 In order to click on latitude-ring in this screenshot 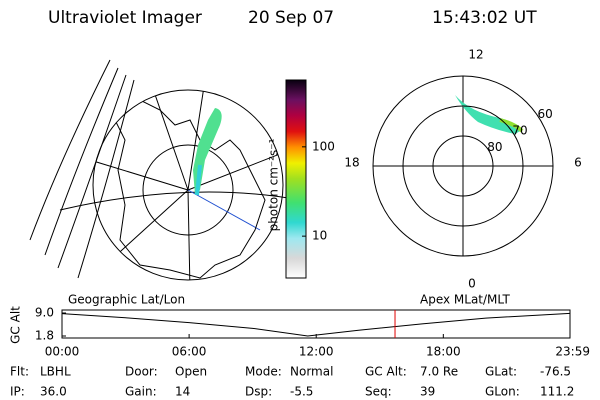, I will do `click(463, 166)`.